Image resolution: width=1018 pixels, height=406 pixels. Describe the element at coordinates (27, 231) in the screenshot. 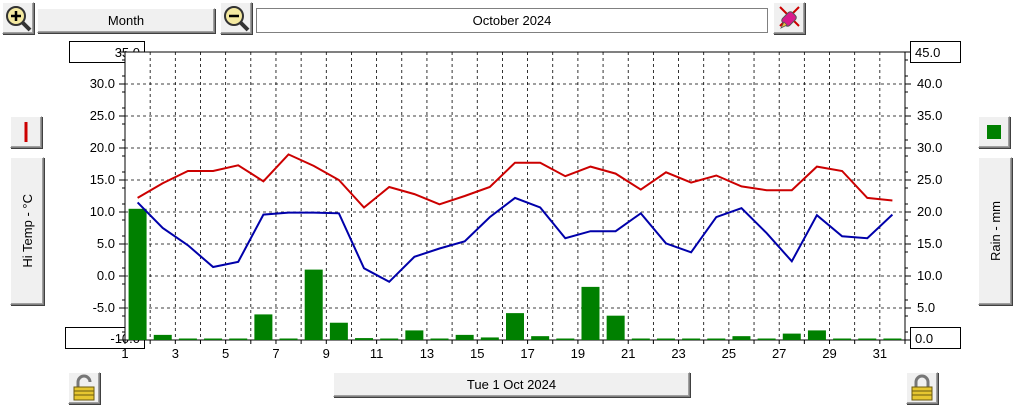

I see `left-axis-title-button: Hi Temp - °C` at that location.